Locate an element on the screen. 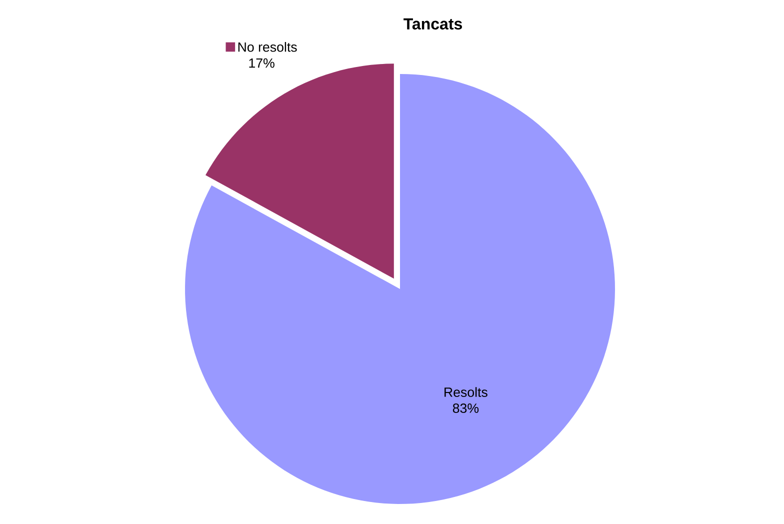 The height and width of the screenshot is (524, 784). data-label: 83% is located at coordinates (465, 408).